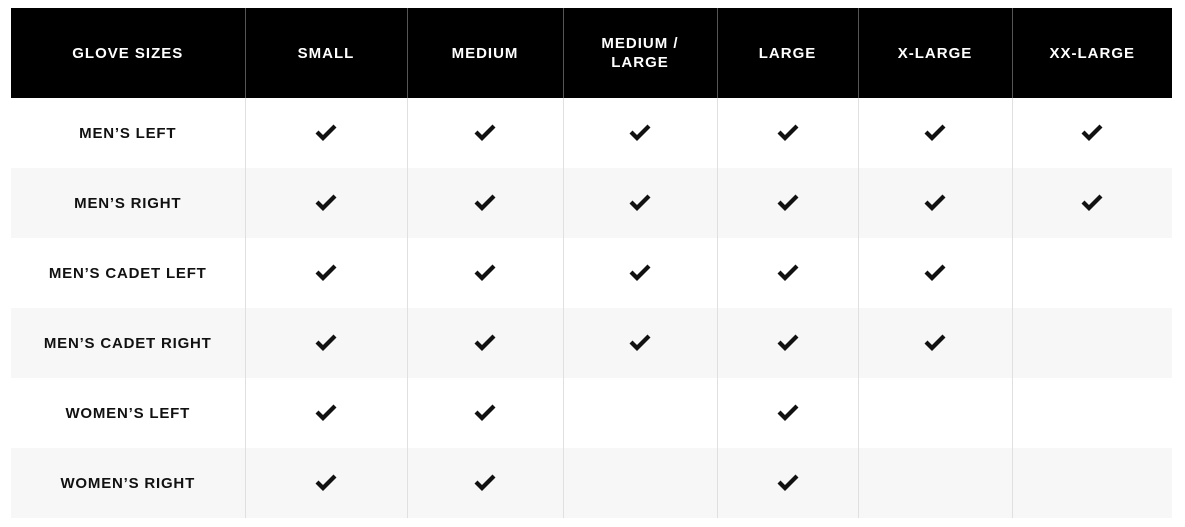 This screenshot has height=527, width=1185. I want to click on row-label: MEN’S RIGHT, so click(128, 203).